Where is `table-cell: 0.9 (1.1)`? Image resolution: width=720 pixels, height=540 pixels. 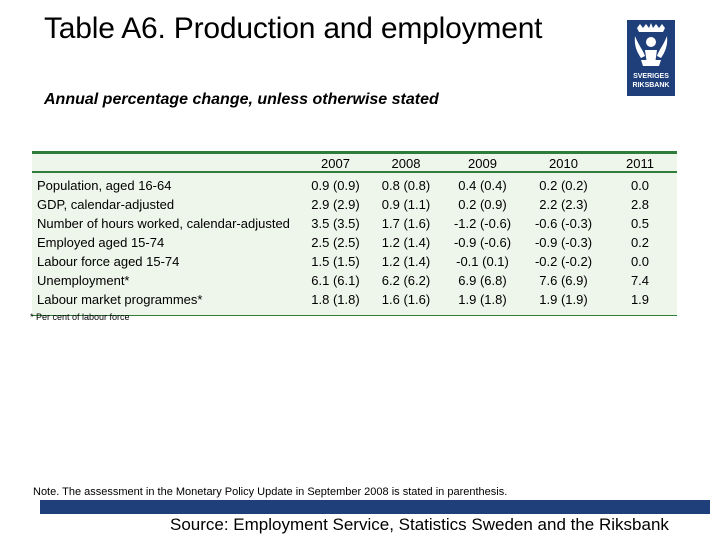
table-cell: 0.9 (1.1) is located at coordinates (406, 204).